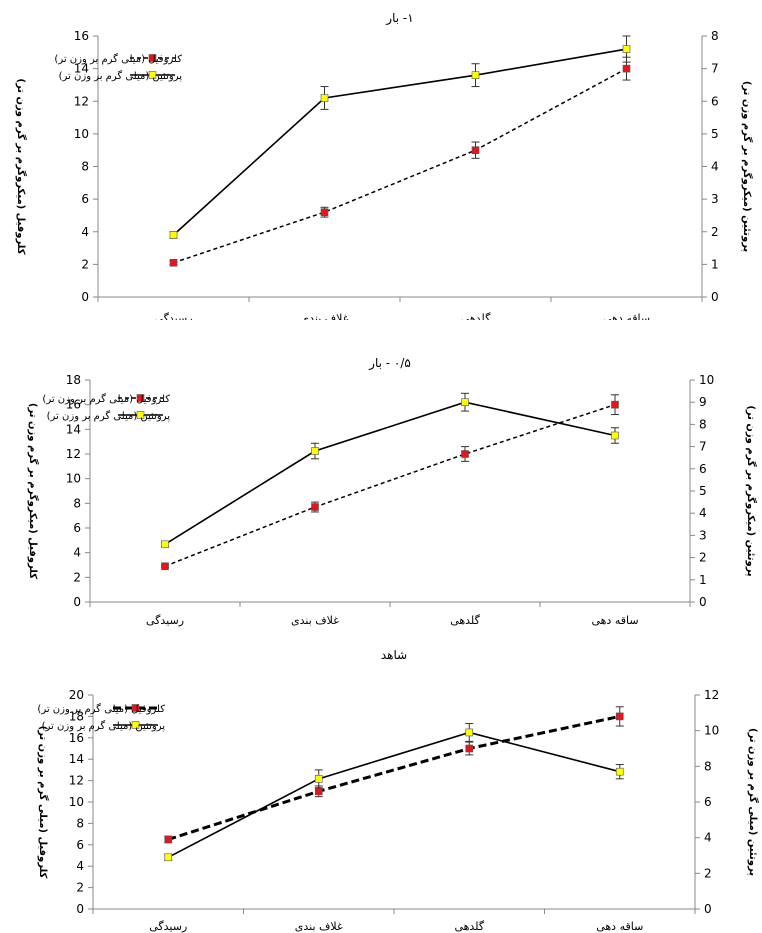 The height and width of the screenshot is (933, 762). What do you see at coordinates (715, 264) in the screenshot?
I see `y2-tick-label: 1` at bounding box center [715, 264].